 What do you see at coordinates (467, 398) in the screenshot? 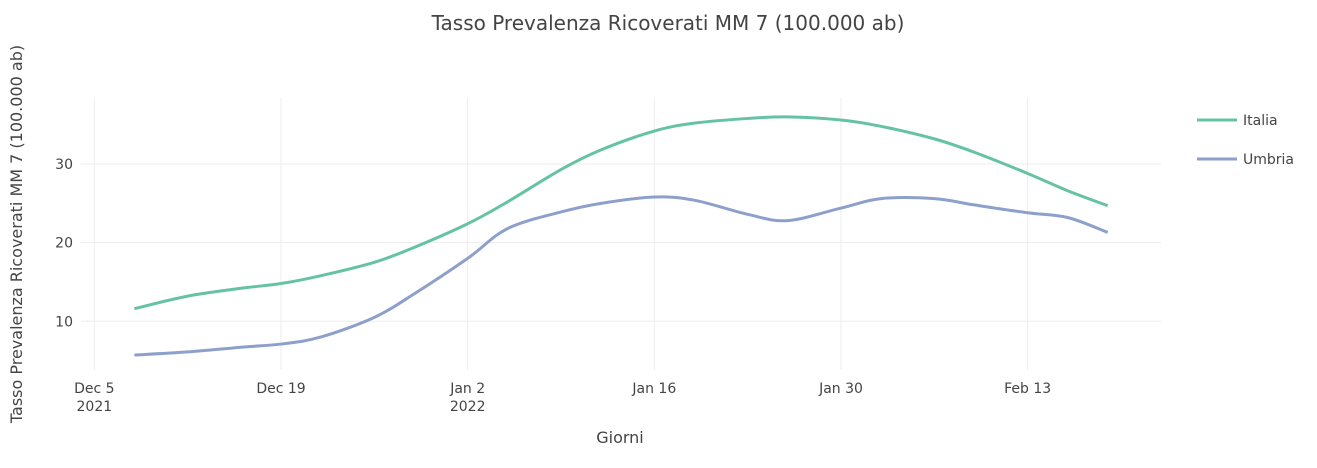
I see `x-tick-label: Jan 2 2022` at bounding box center [467, 398].